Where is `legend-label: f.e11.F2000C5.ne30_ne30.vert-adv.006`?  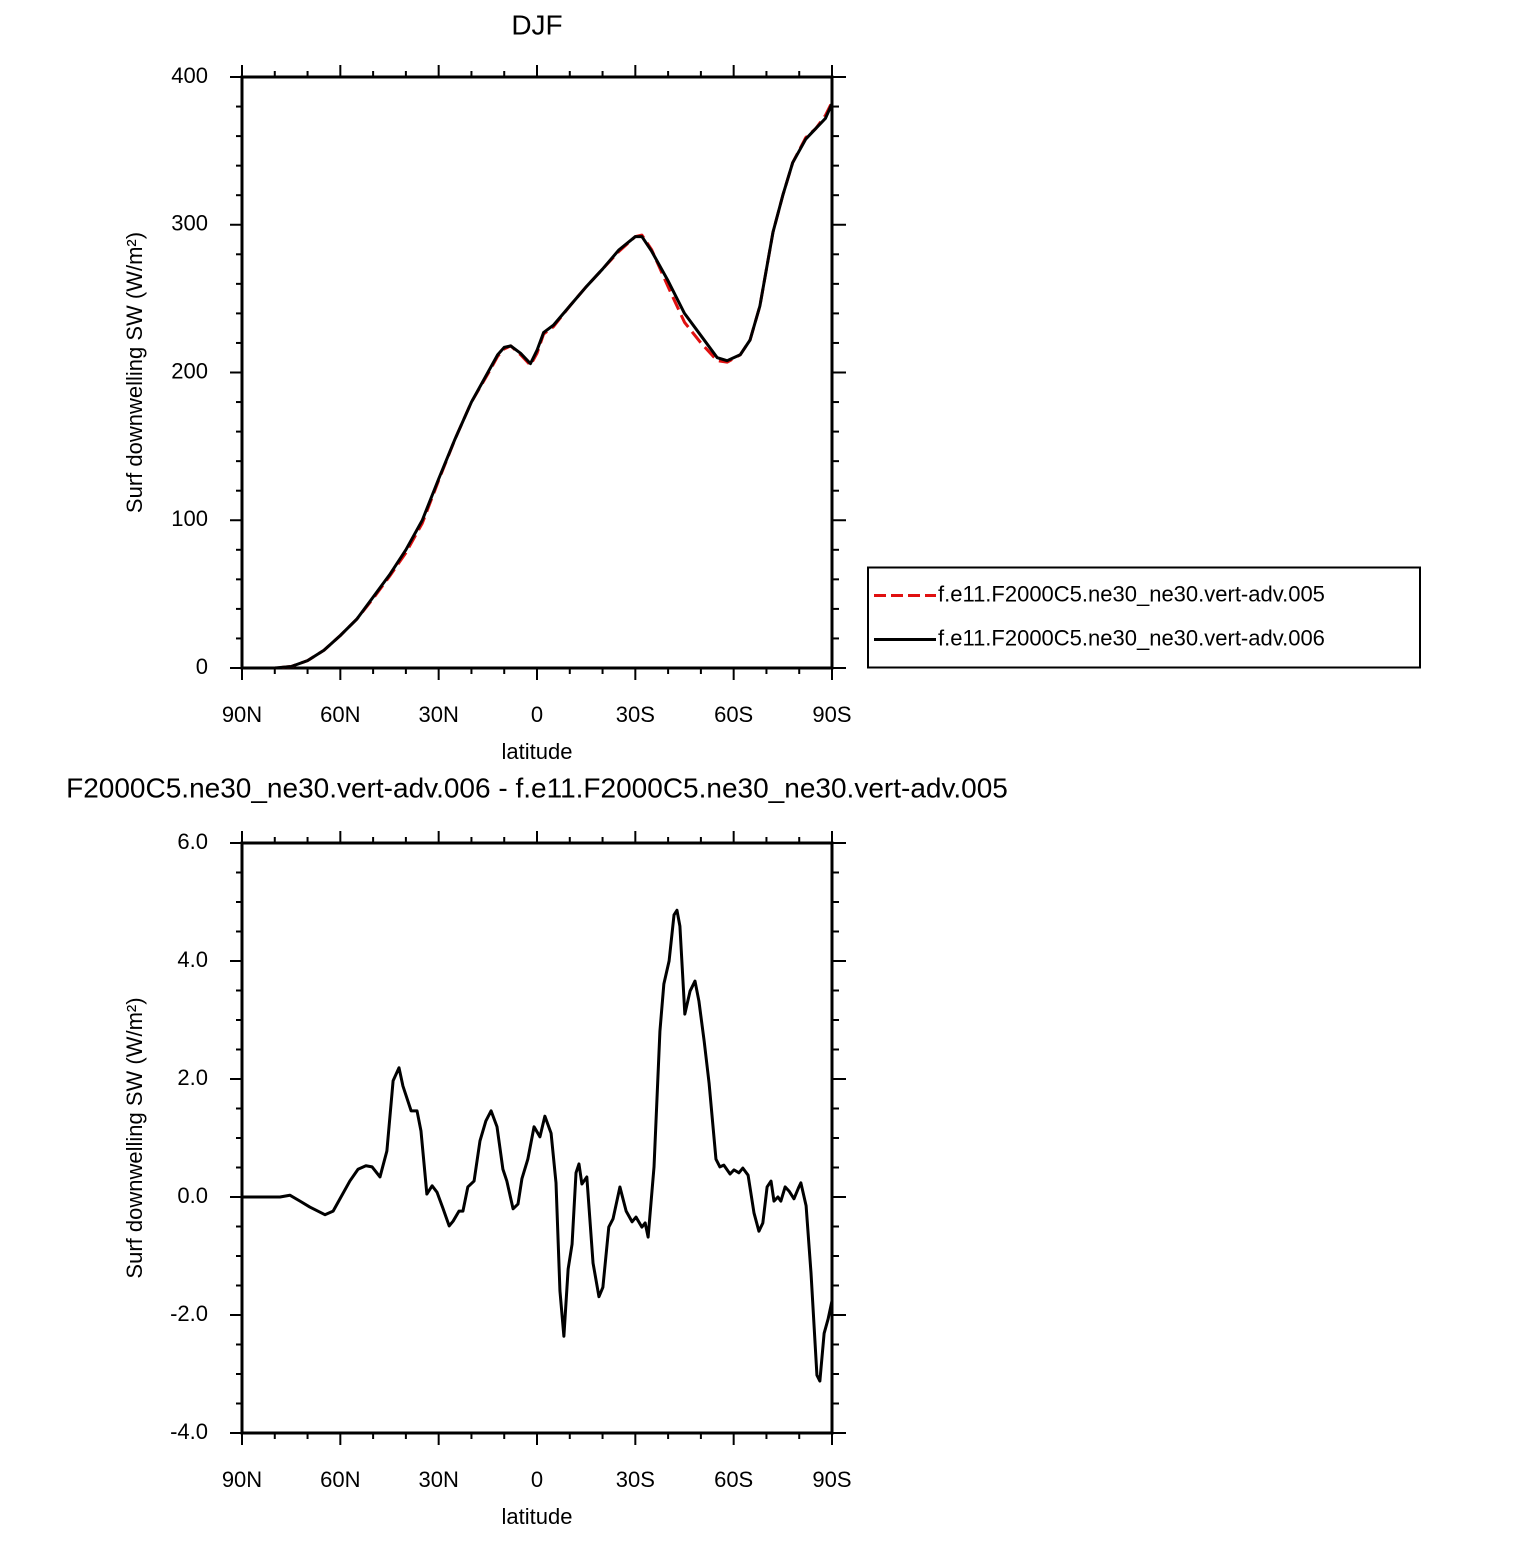 legend-label: f.e11.F2000C5.ne30_ne30.vert-adv.006 is located at coordinates (1131, 637).